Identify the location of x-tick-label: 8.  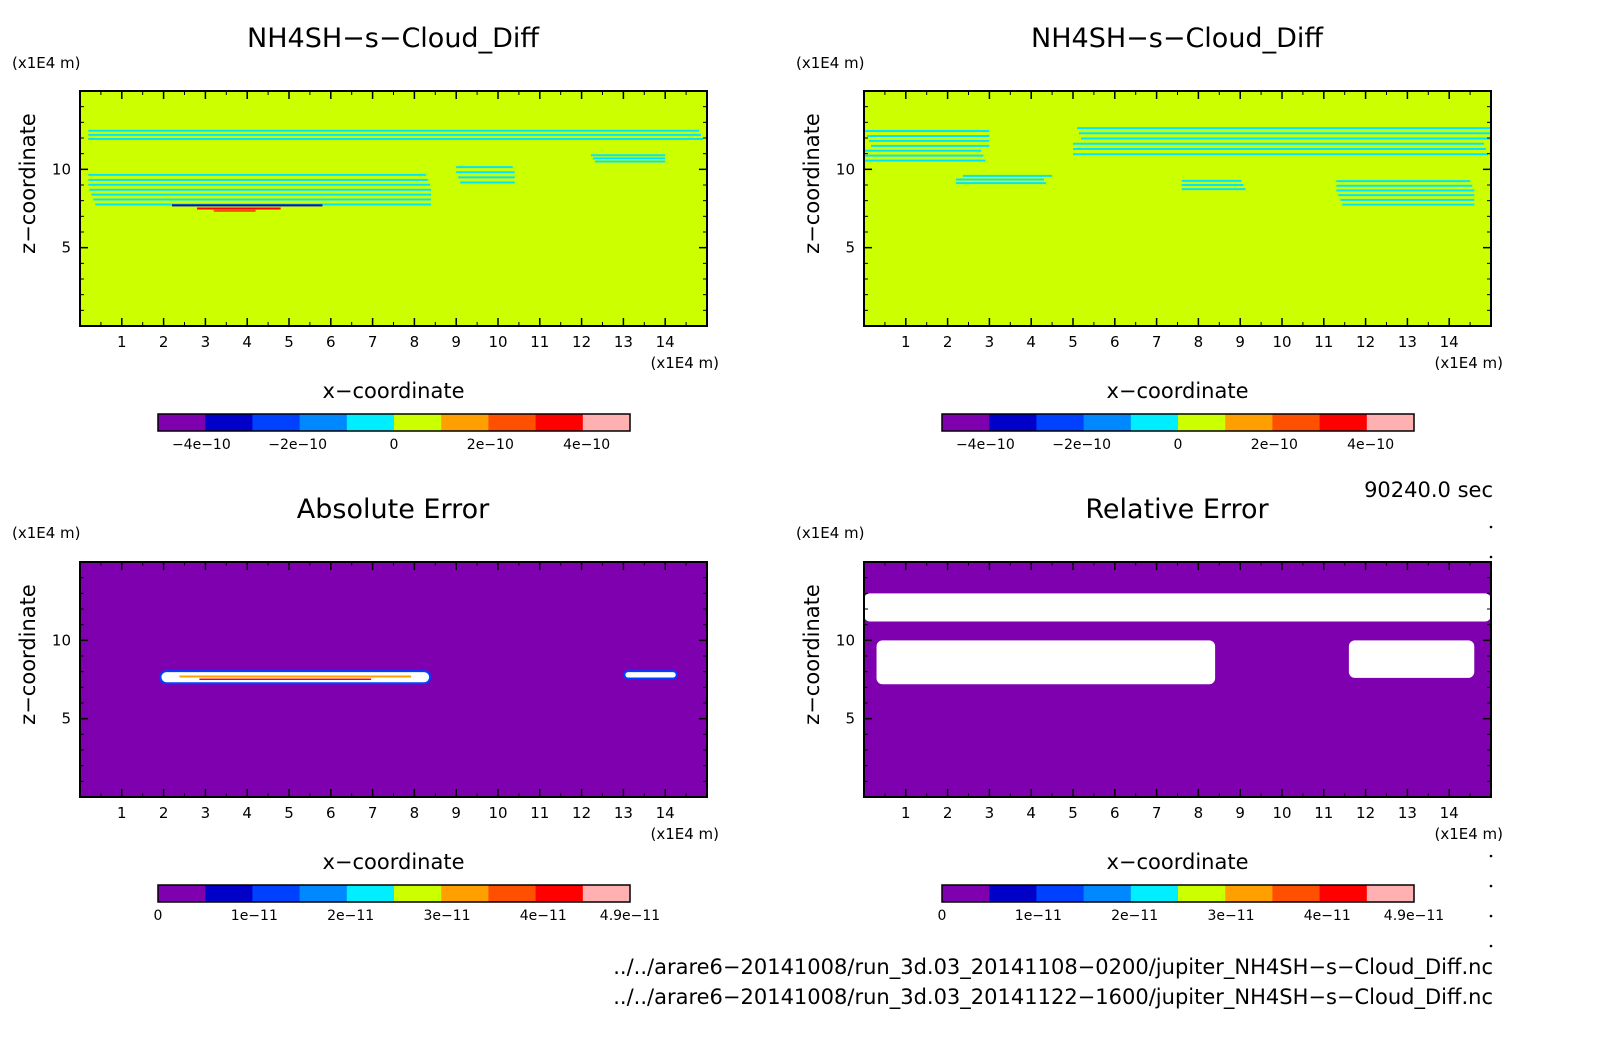
(1199, 813).